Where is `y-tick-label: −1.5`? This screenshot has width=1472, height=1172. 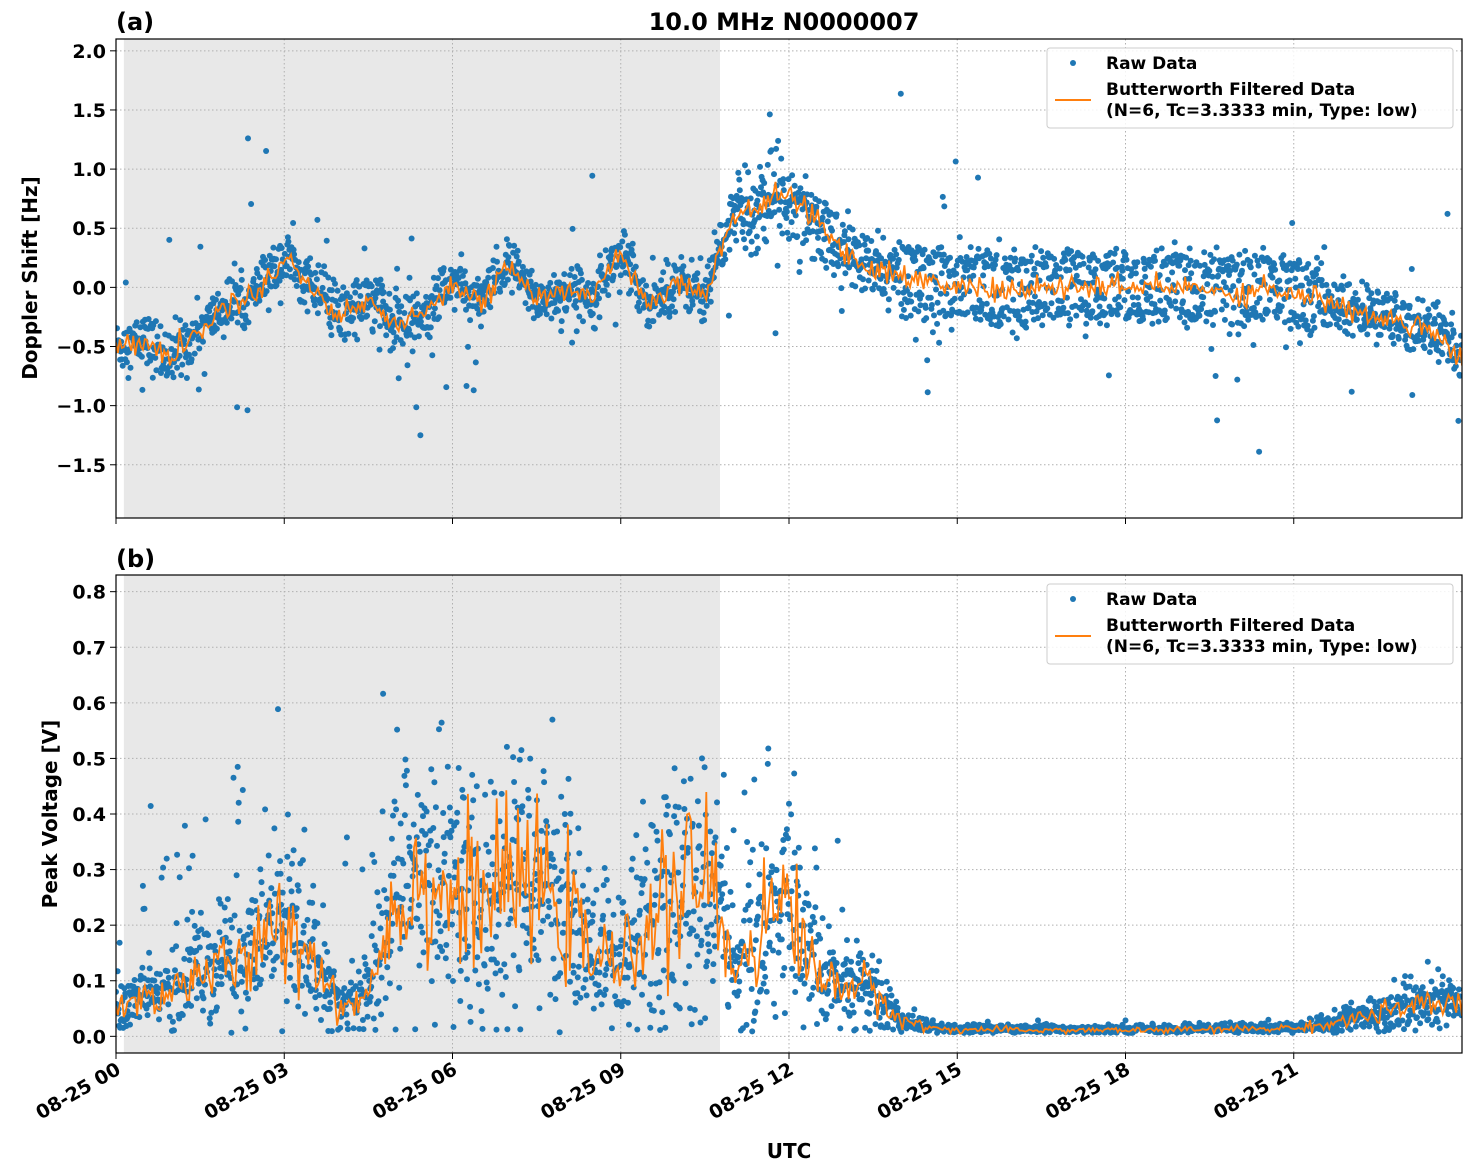
y-tick-label: −1.5 is located at coordinates (81, 466).